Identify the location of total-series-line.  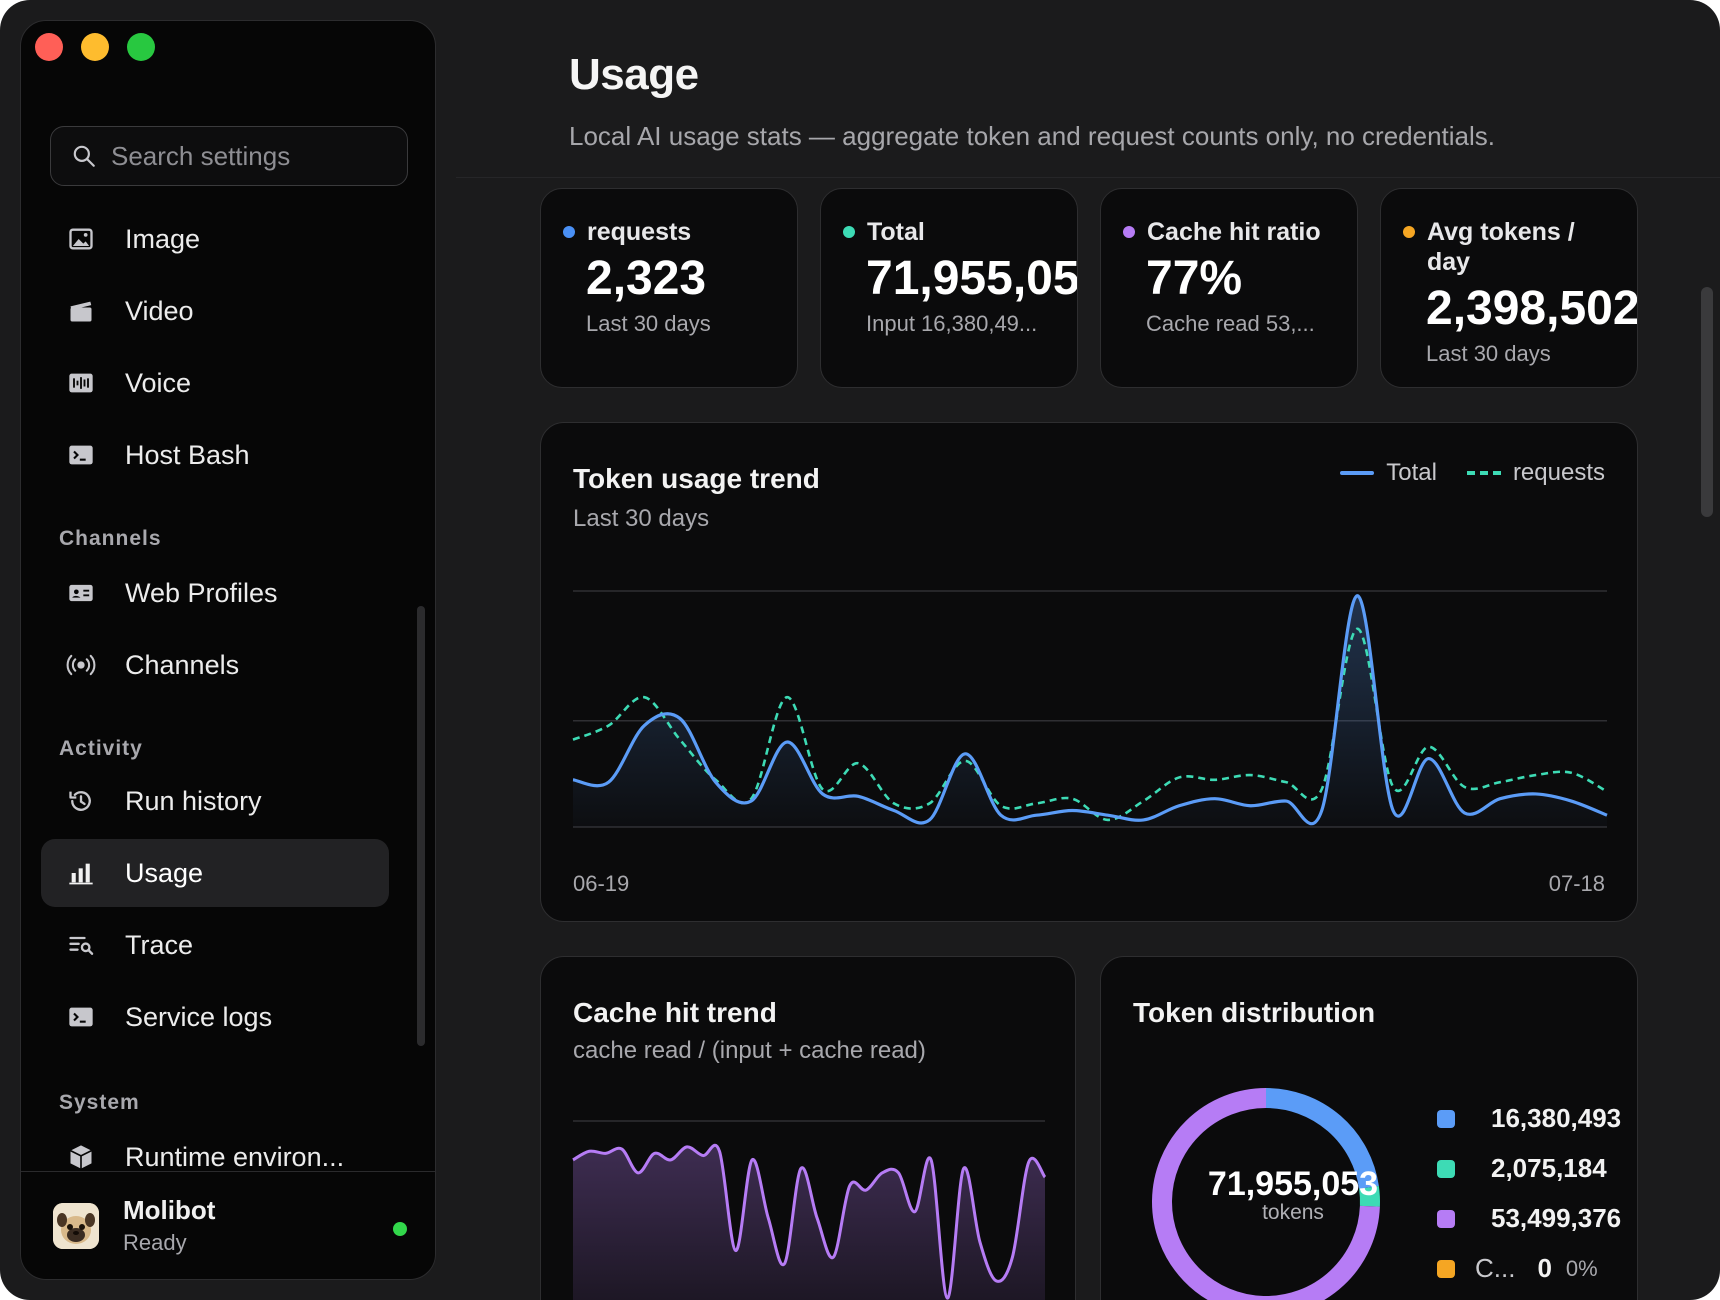
(1090, 710).